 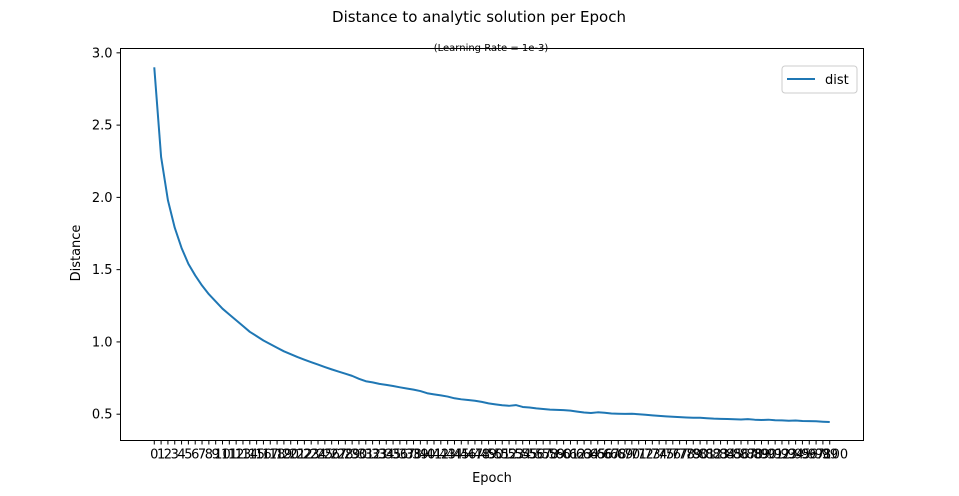 I want to click on x-tick-label: 51, so click(x=502, y=455).